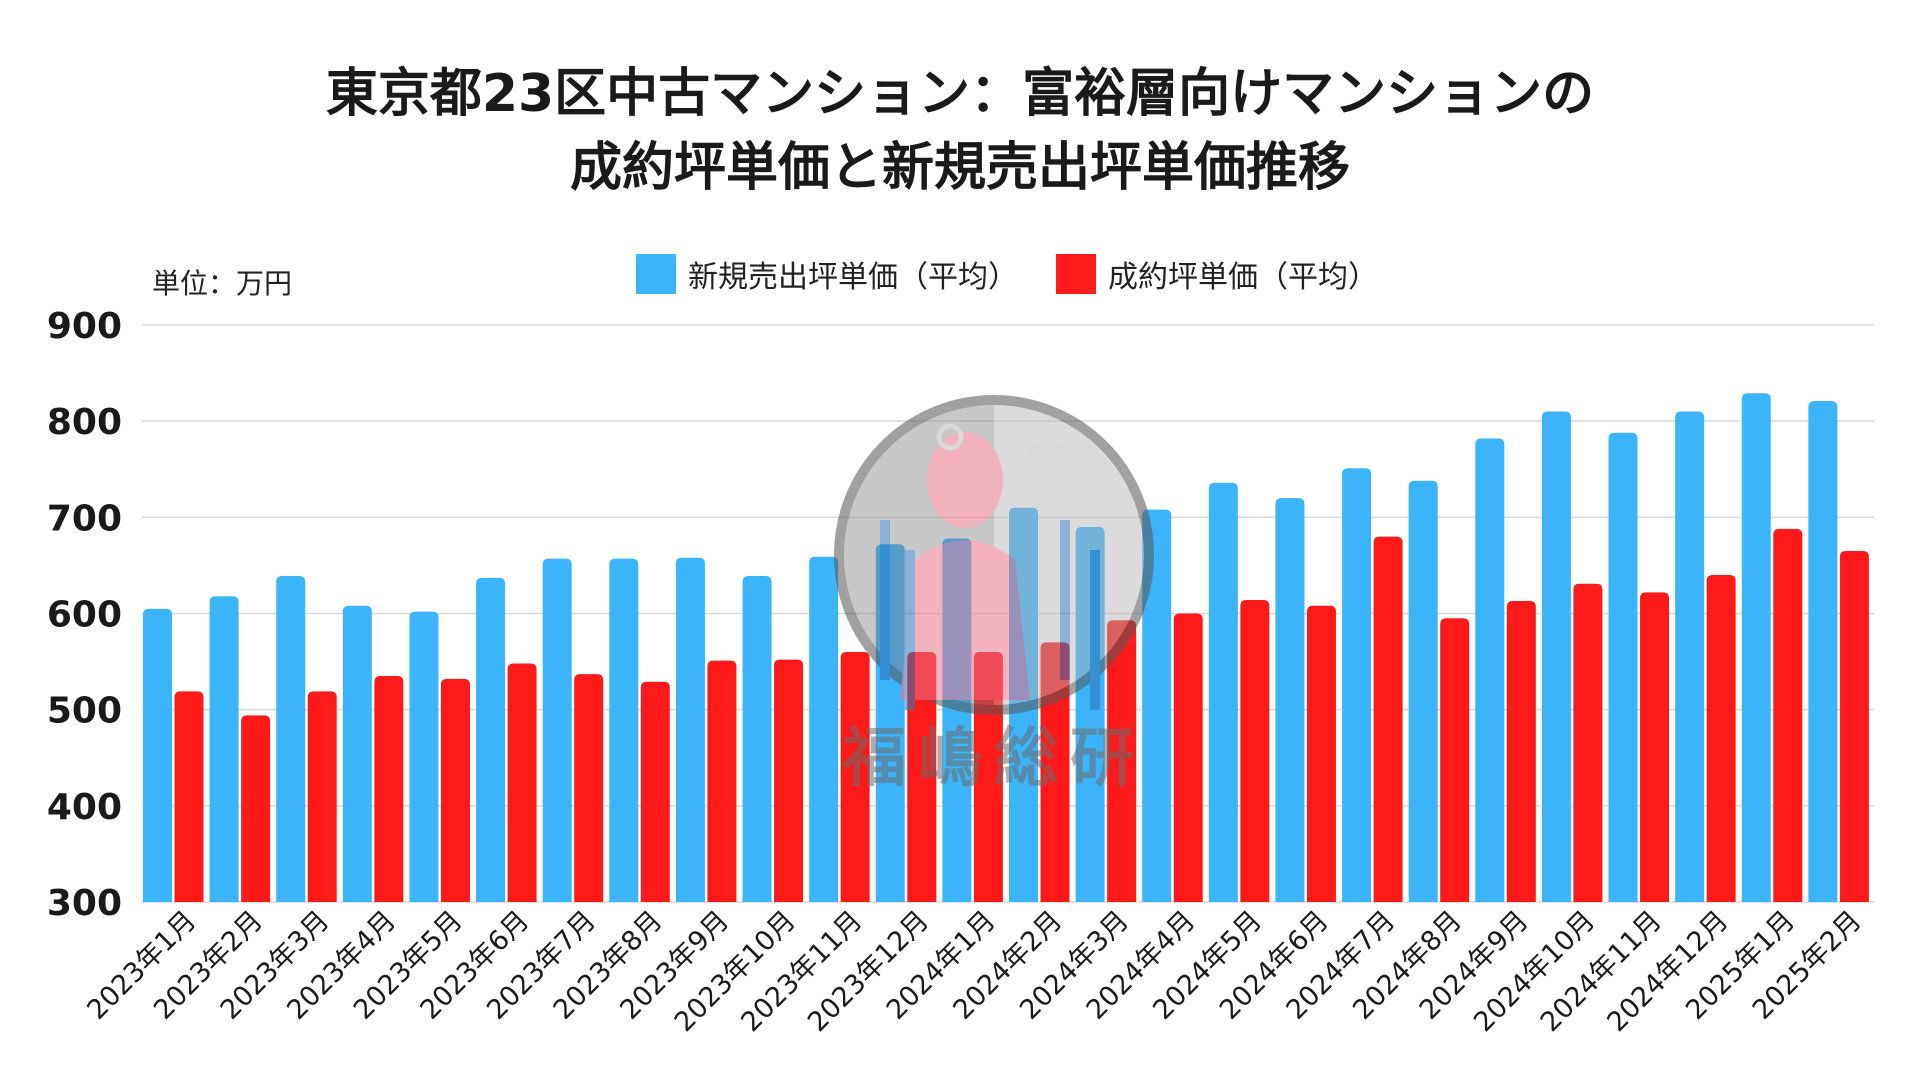 The image size is (1920, 1080). Describe the element at coordinates (1243, 277) in the screenshot. I see `legend-label-contract: 成約坪単価（平均）` at that location.